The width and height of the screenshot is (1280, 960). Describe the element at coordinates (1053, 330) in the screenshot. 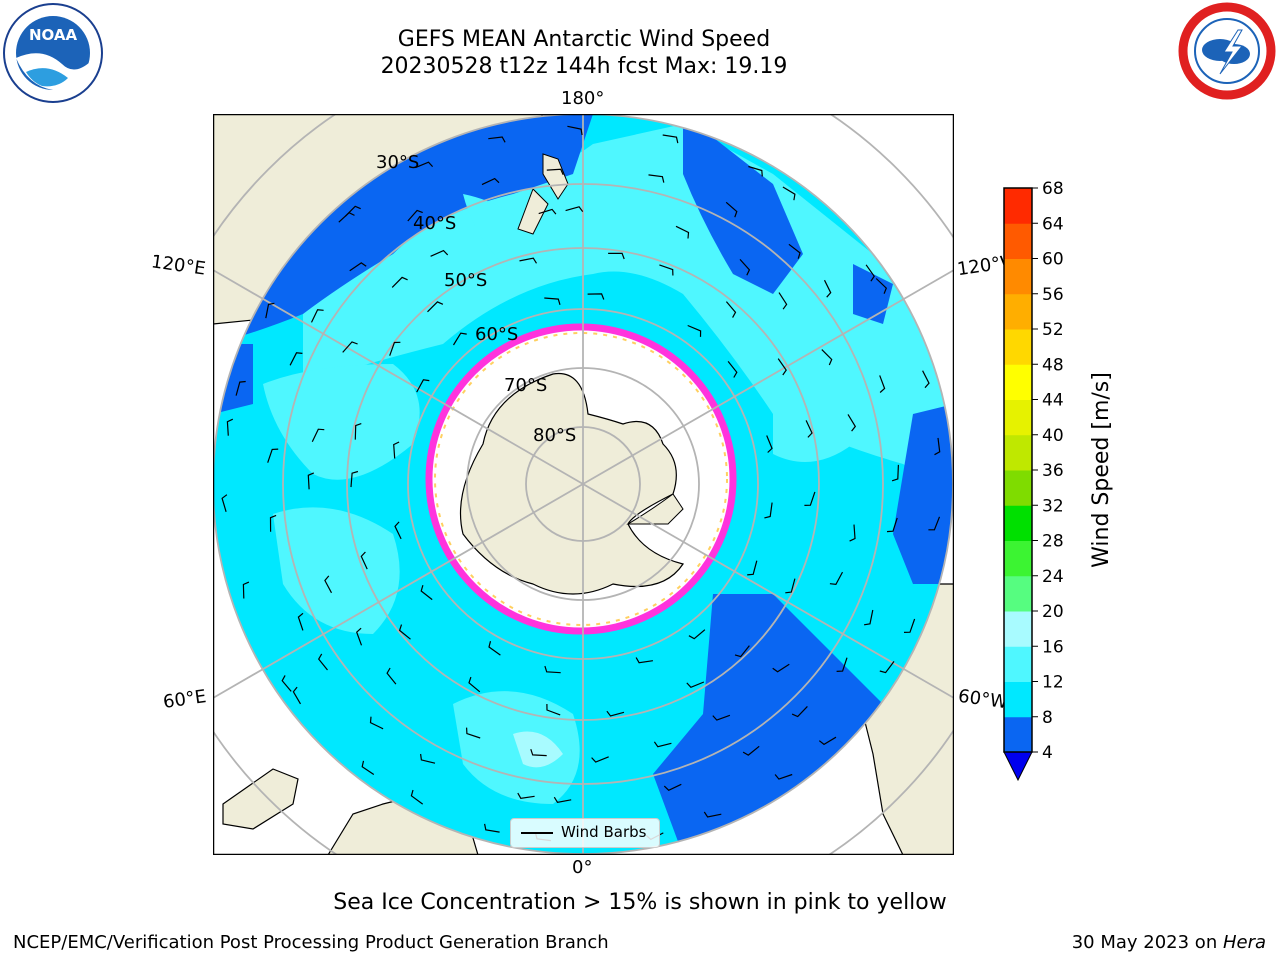

I see `colorbar-tick-label: 52` at that location.